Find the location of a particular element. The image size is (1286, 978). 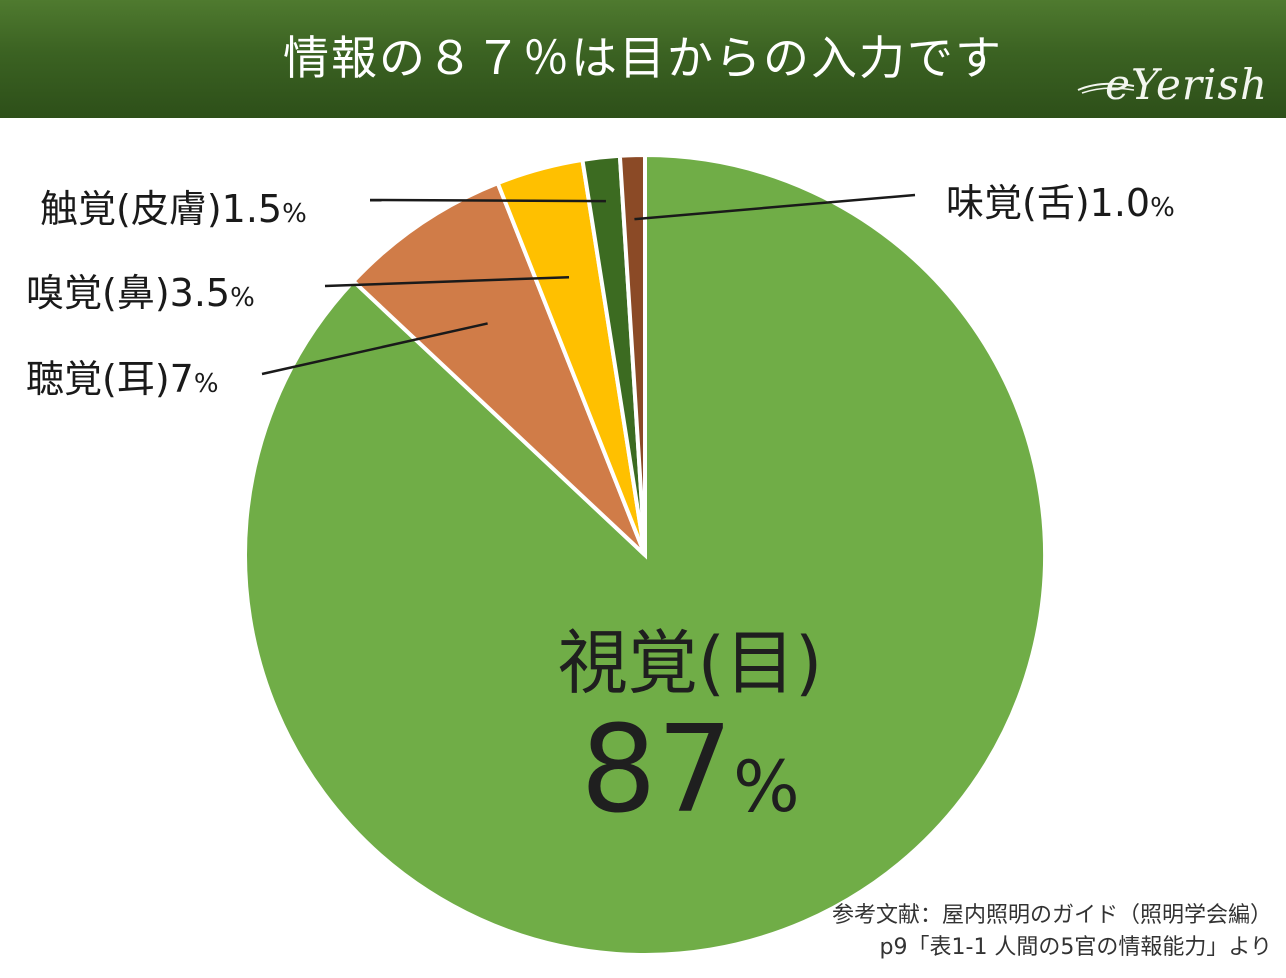

slice-label-smell: 嗅覚(鼻)3.5% is located at coordinates (140, 289).